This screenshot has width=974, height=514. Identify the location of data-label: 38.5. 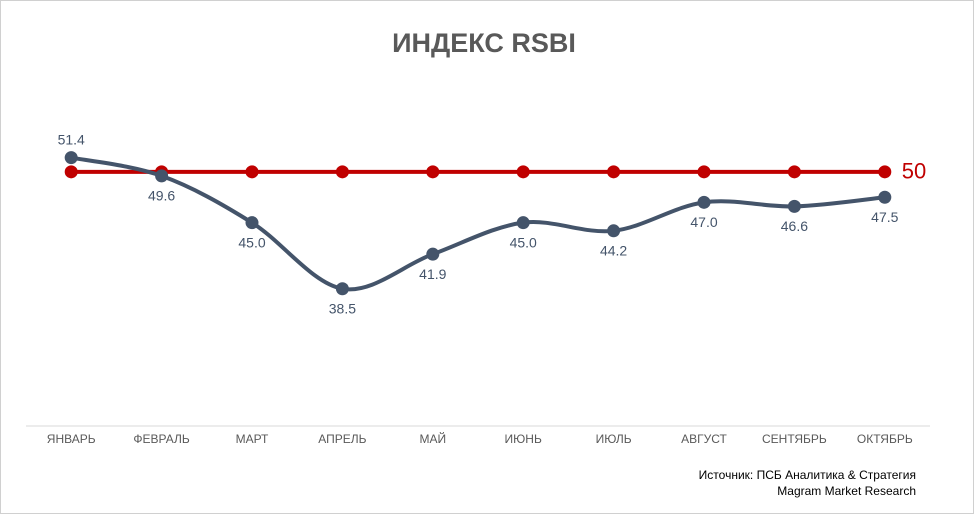
(342, 308).